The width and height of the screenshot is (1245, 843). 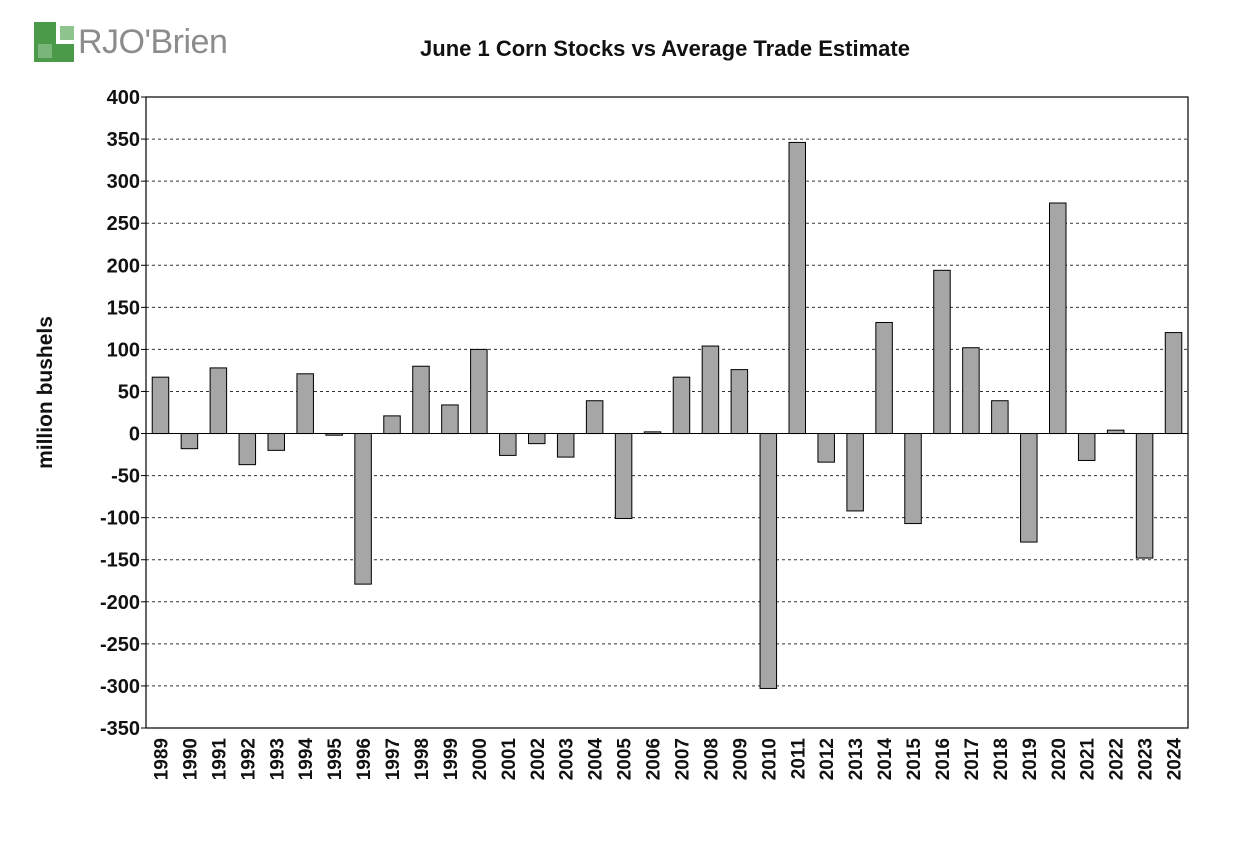 I want to click on x-tick-label: 1997, so click(x=393, y=759).